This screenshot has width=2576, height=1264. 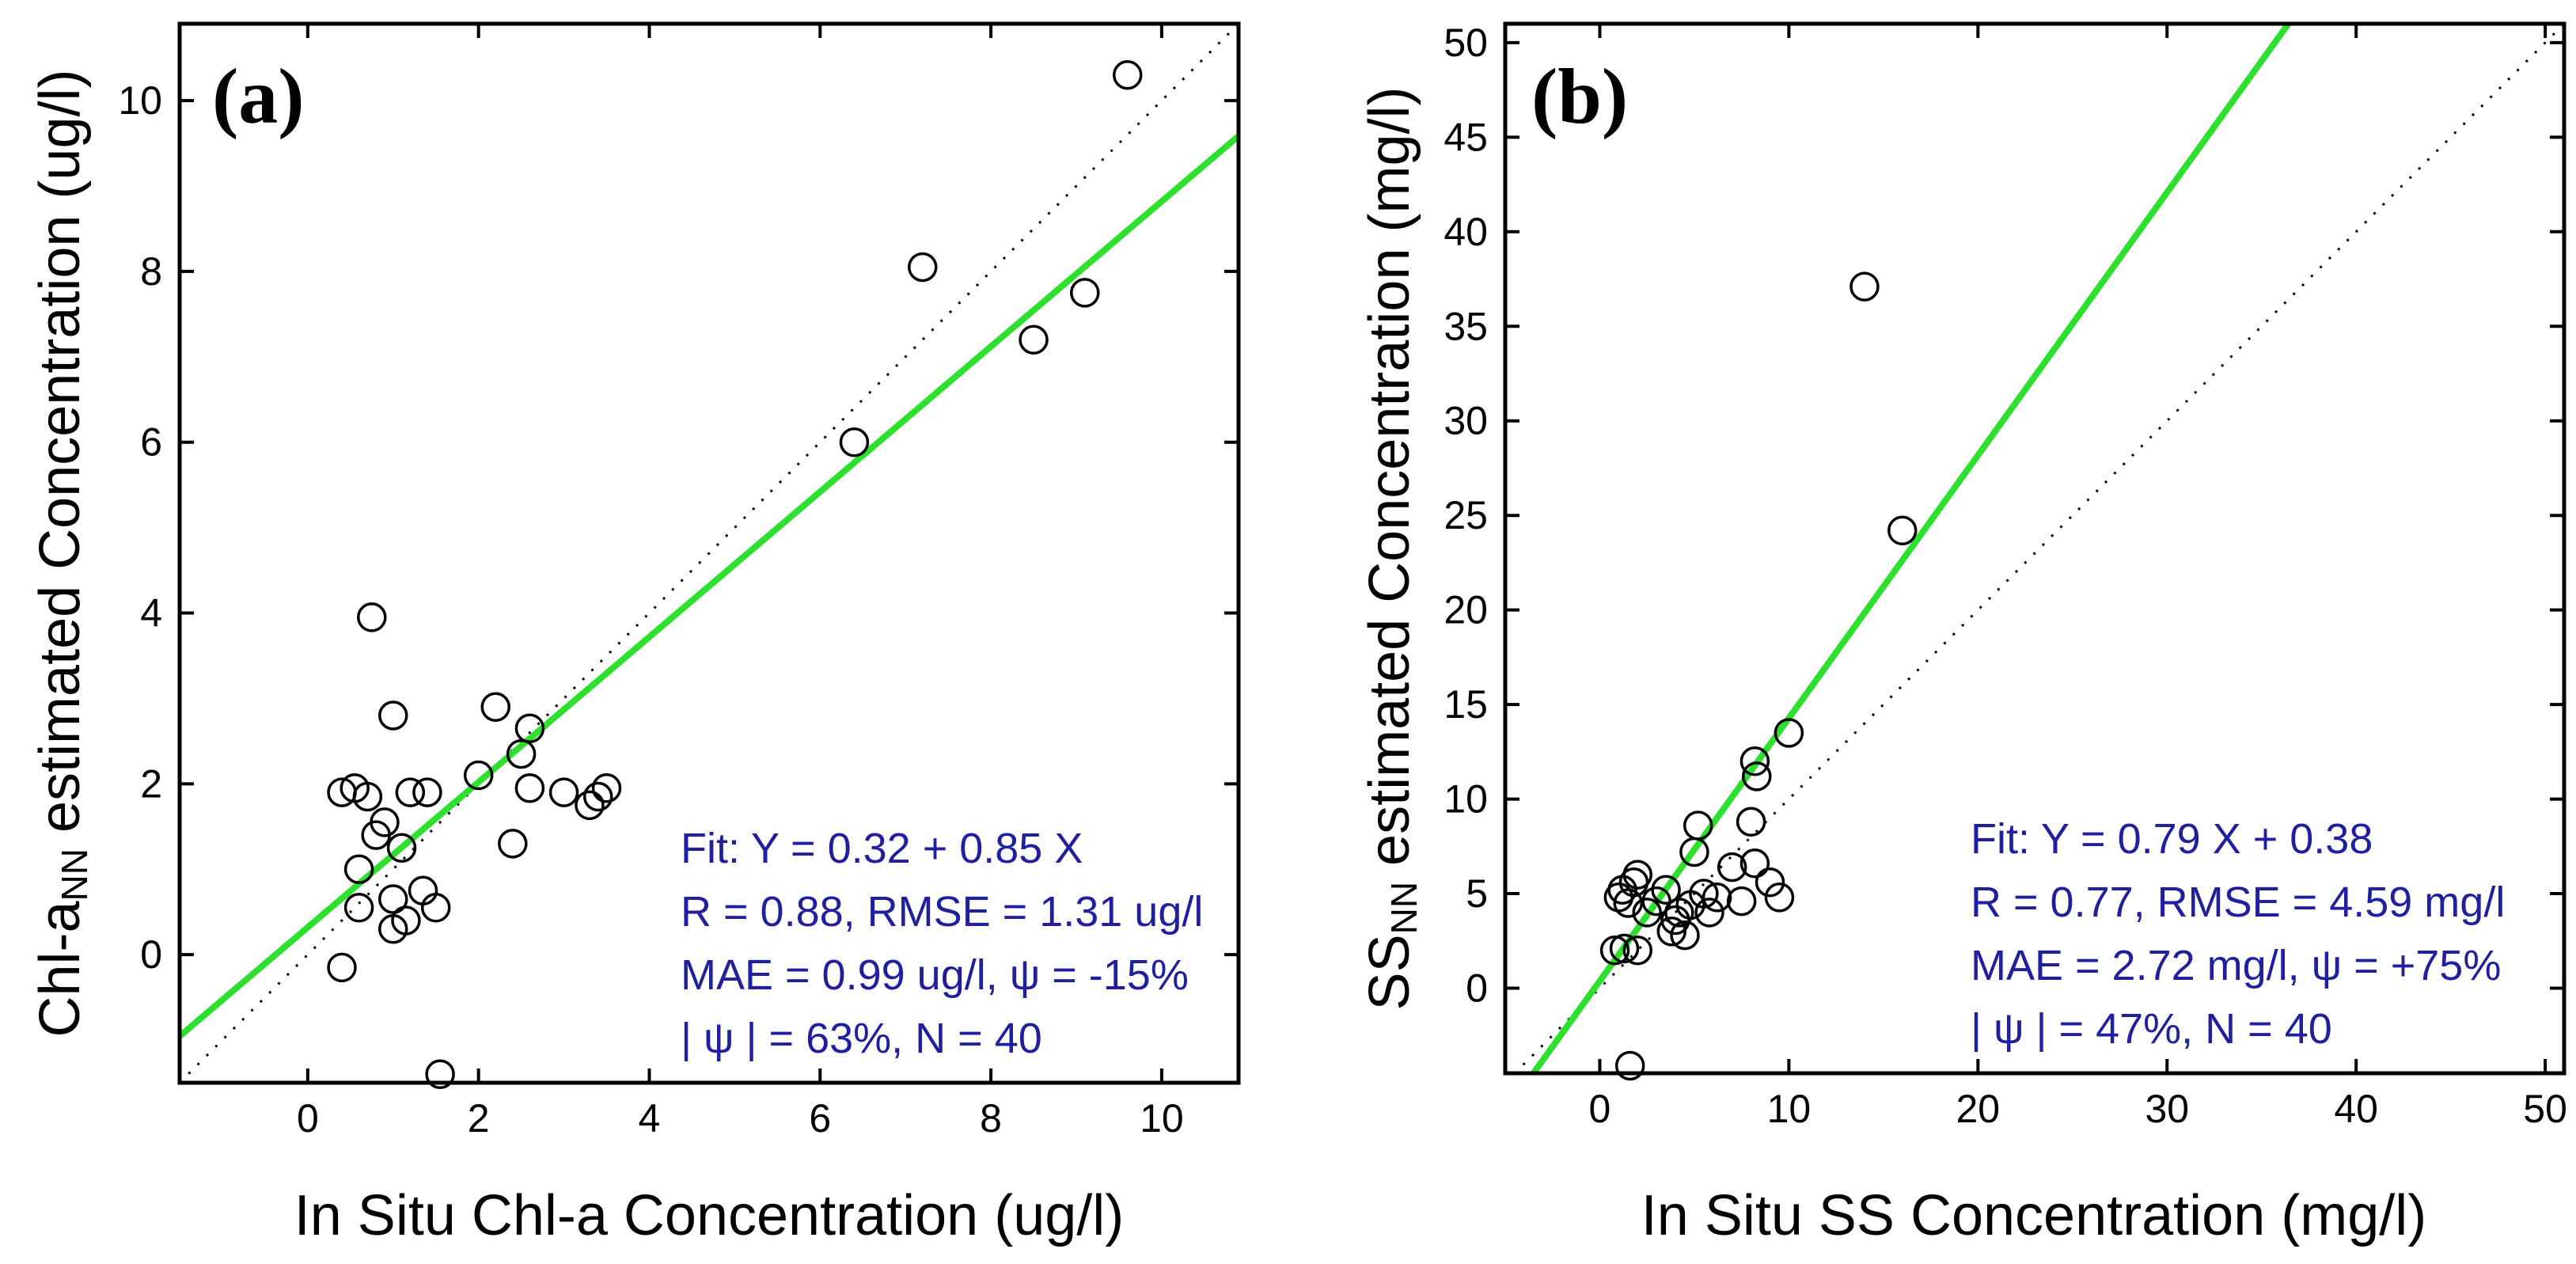 I want to click on panel-b-x-tick-label: 10, so click(x=1789, y=1109).